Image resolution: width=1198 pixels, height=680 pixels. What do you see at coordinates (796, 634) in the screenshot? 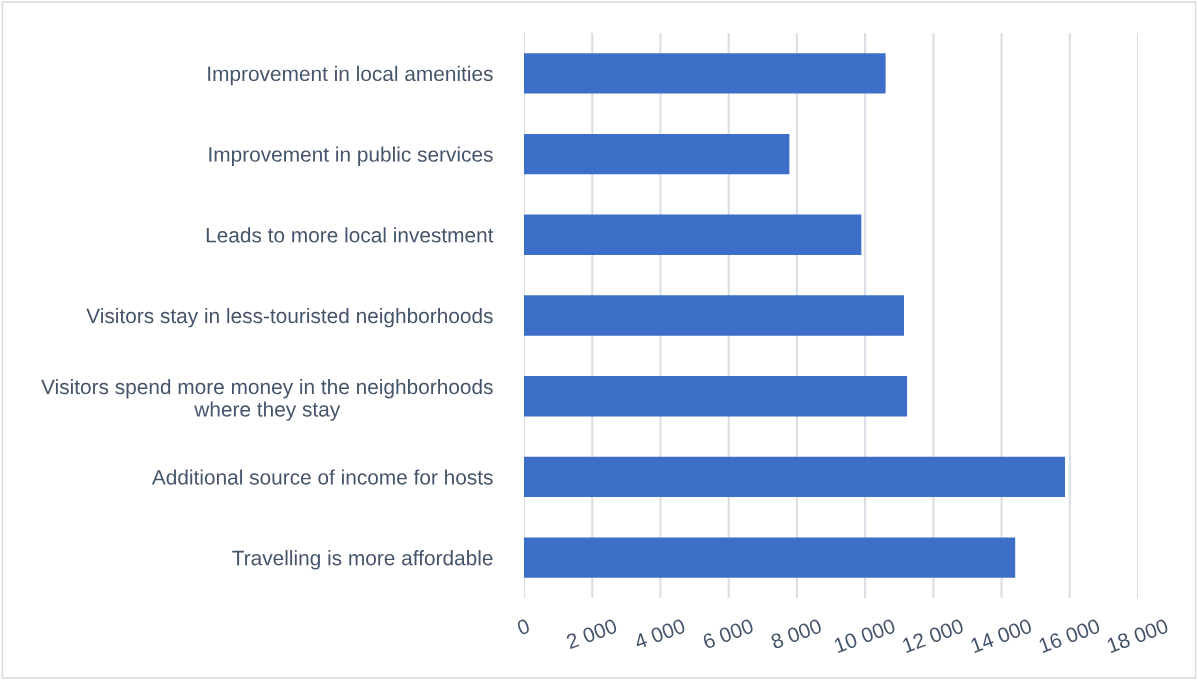
I see `x-tick-label: 8 000` at bounding box center [796, 634].